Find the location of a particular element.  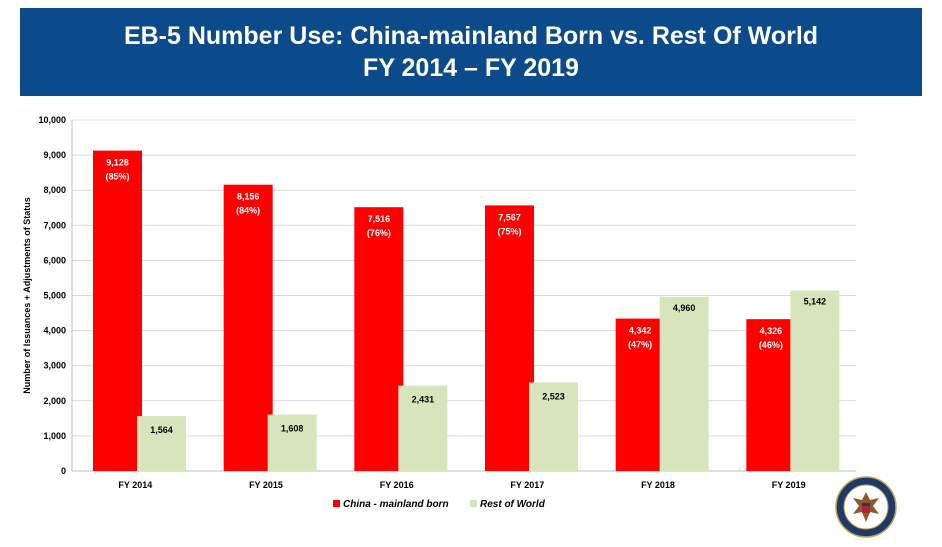

y-tick-label: 0 is located at coordinates (63, 471).